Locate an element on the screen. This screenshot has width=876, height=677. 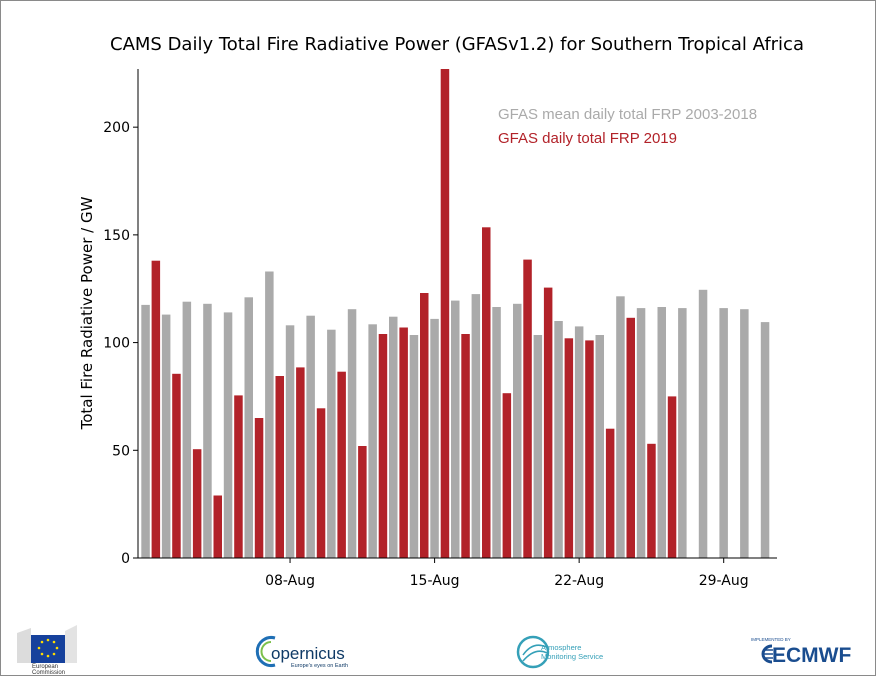
svg-text: Commission is located at coordinates (48, 673).